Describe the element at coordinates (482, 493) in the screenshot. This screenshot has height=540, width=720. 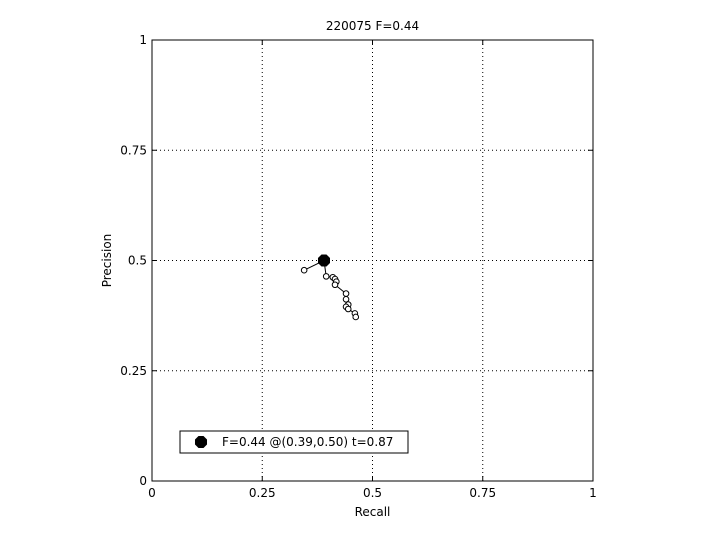
I see `x-tick-label-3: 0.75` at that location.